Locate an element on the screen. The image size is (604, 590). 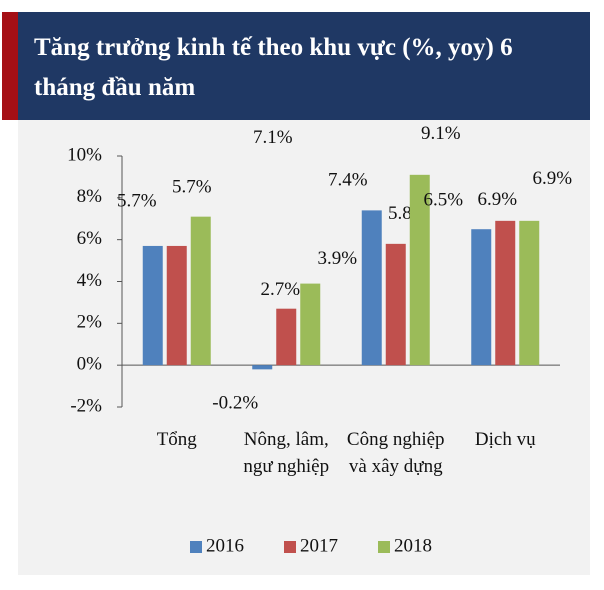
x-tick-label: Công nghiệp và xây dựng is located at coordinates (395, 453).